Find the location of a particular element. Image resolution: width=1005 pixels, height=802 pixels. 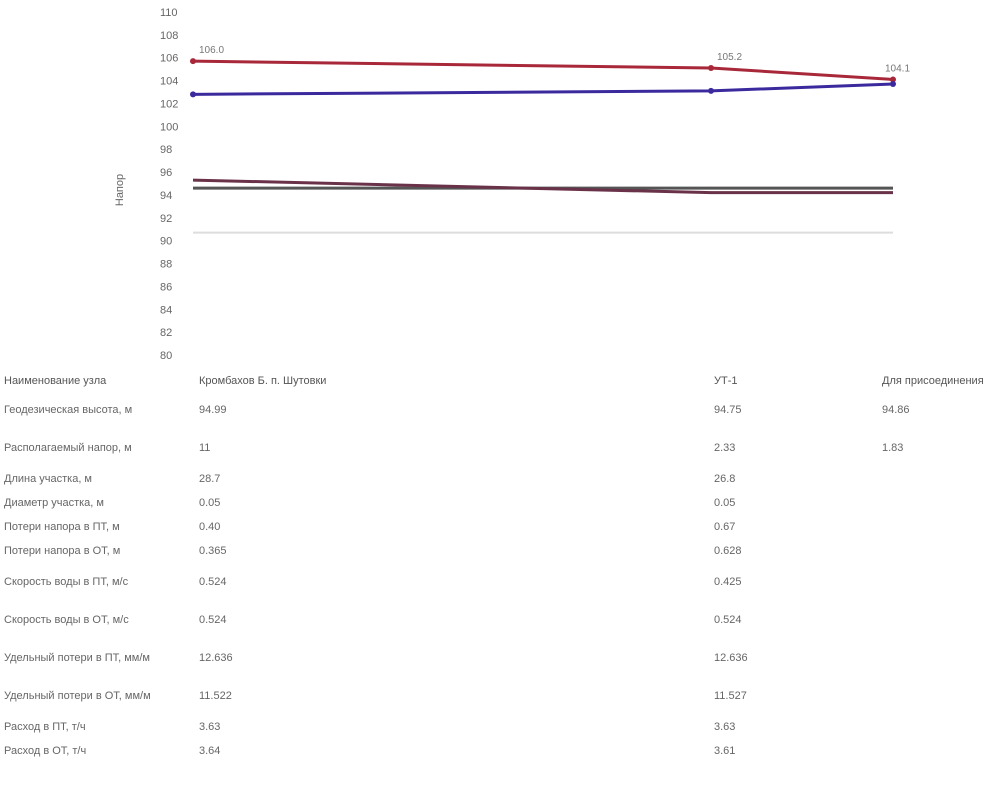

y-tick-label: 94 is located at coordinates (166, 196).